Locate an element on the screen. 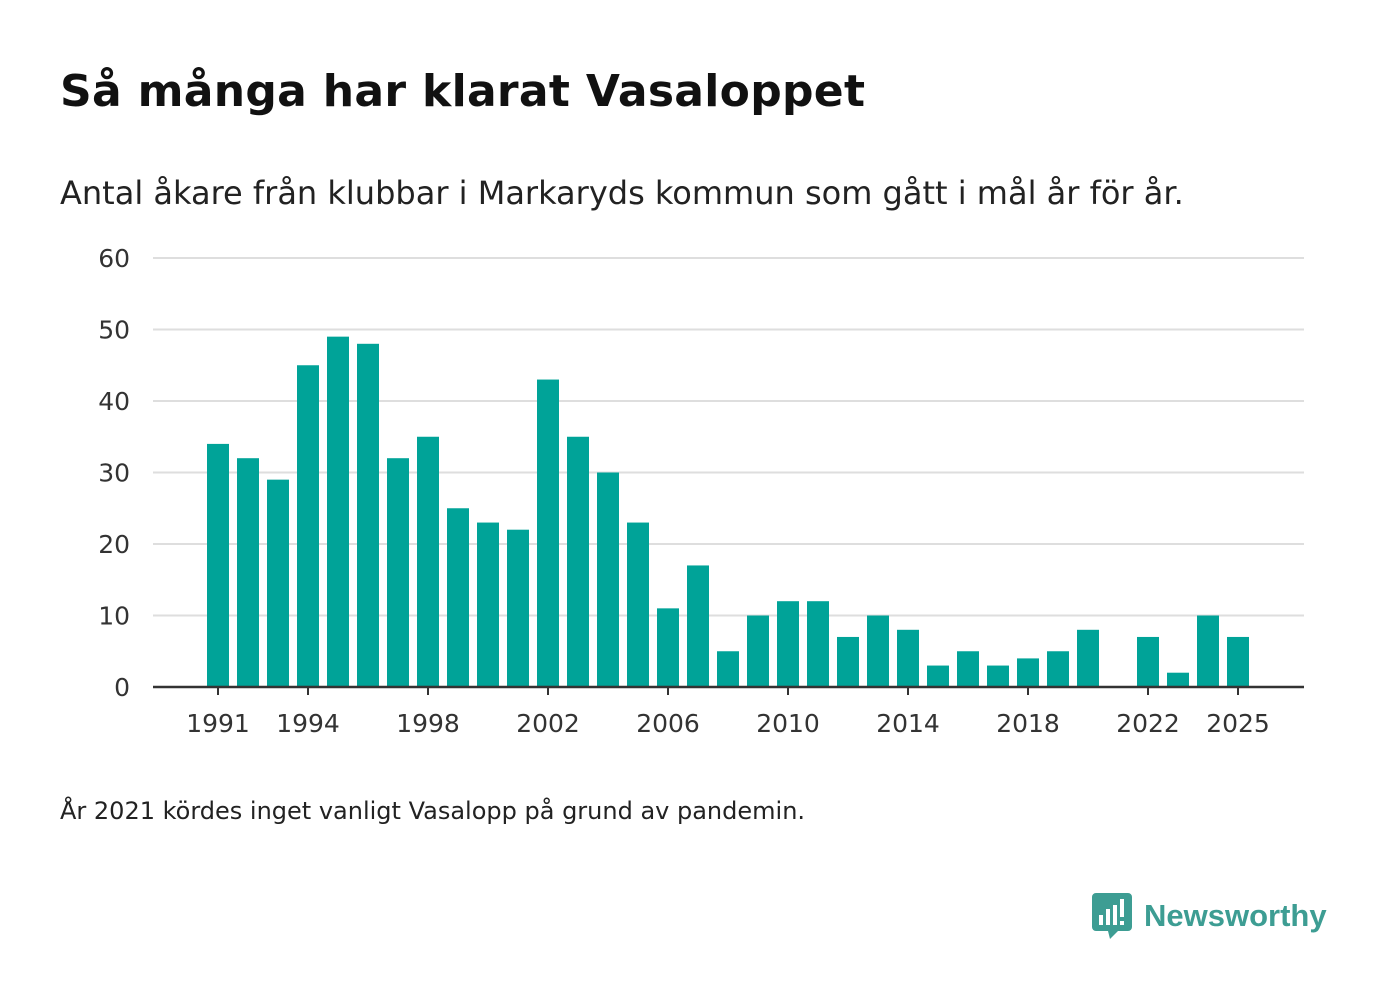 The width and height of the screenshot is (1400, 1000). bar-2022 is located at coordinates (1148, 661).